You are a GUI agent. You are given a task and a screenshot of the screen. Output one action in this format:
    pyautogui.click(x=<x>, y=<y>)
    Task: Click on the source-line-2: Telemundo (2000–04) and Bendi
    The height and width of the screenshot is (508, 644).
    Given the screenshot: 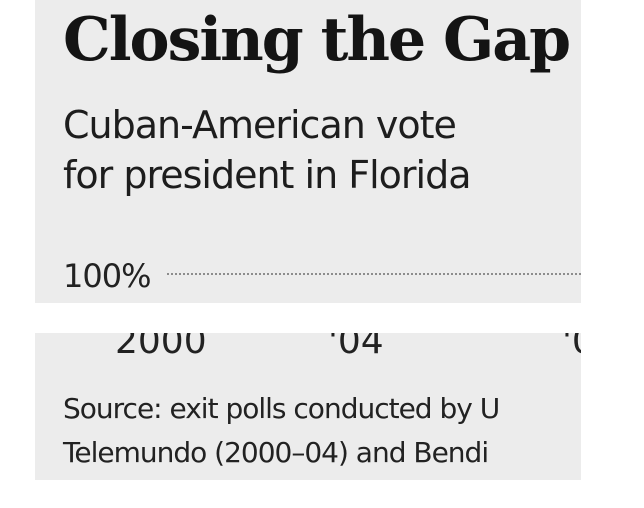 What is the action you would take?
    pyautogui.click(x=276, y=452)
    